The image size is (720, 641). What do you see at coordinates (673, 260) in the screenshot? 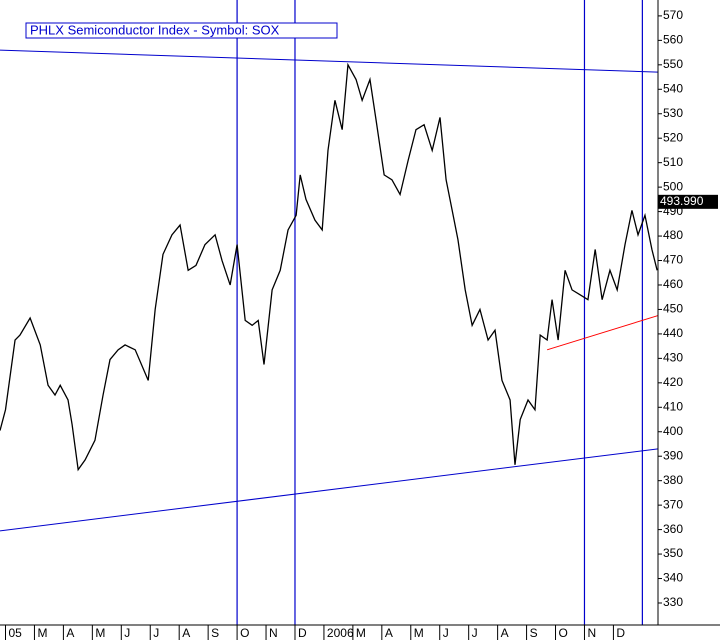
I see `y-tick-label: 470` at bounding box center [673, 260].